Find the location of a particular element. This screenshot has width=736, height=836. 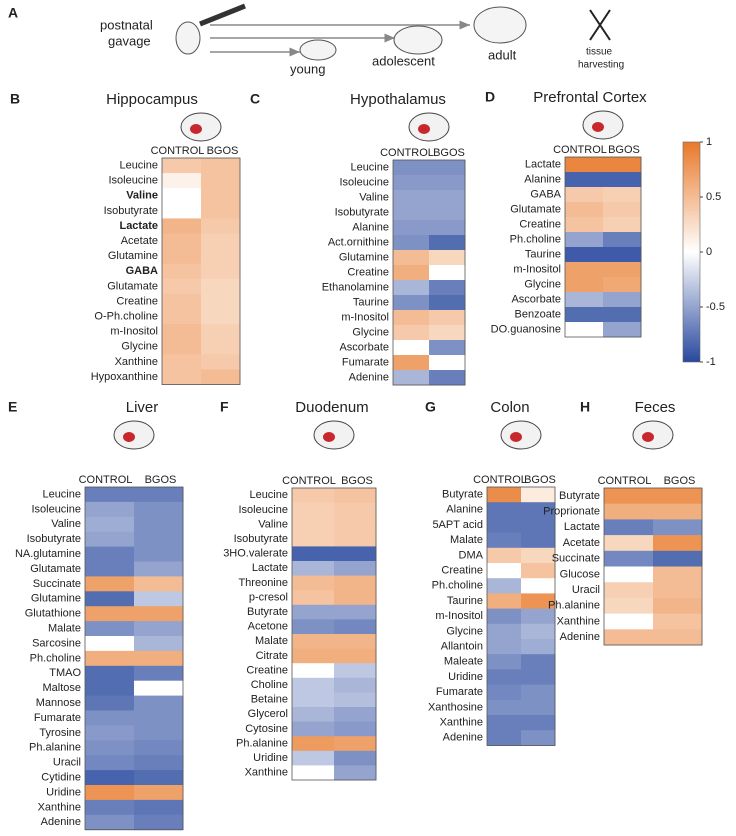

row-label: Leucine is located at coordinates (61, 494).